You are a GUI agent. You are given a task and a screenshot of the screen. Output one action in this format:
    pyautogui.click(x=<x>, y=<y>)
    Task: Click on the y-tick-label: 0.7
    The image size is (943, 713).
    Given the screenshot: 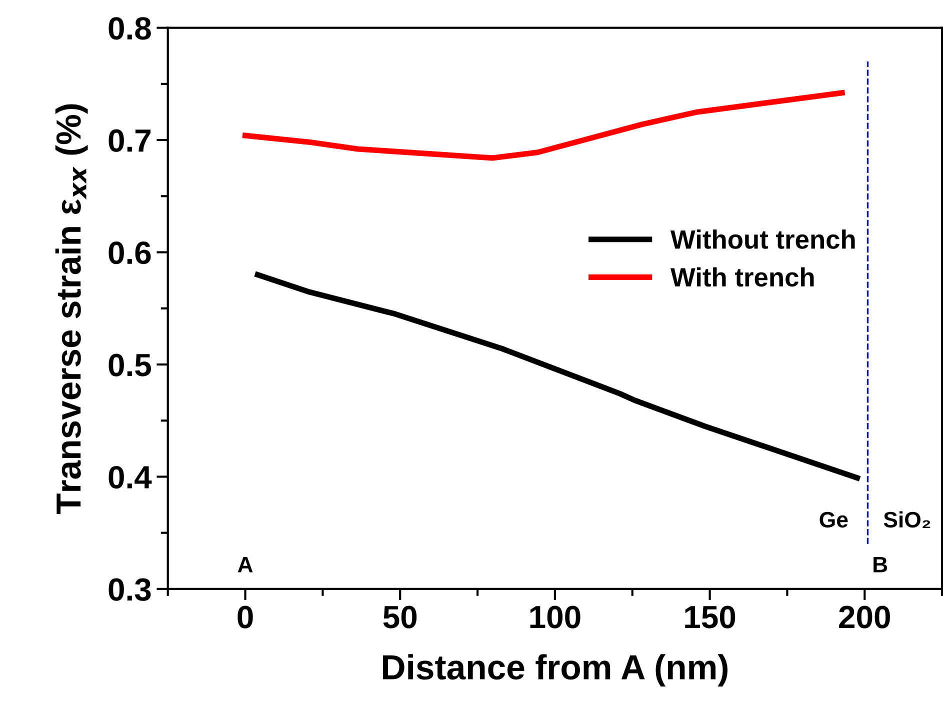 What is the action you would take?
    pyautogui.click(x=129, y=140)
    